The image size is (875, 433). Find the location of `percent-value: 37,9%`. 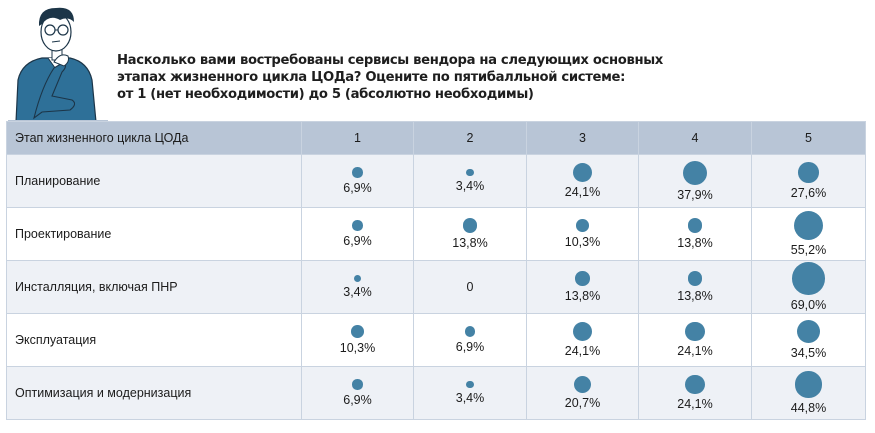

percent-value: 37,9% is located at coordinates (695, 194).